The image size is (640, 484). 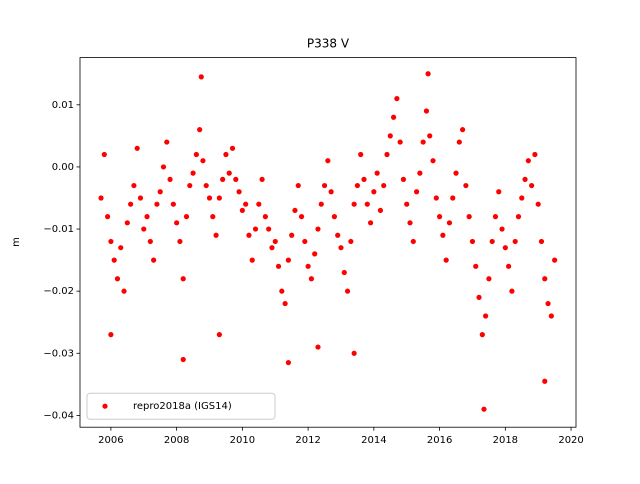 I want to click on chart-title: P338 V, so click(x=328, y=44).